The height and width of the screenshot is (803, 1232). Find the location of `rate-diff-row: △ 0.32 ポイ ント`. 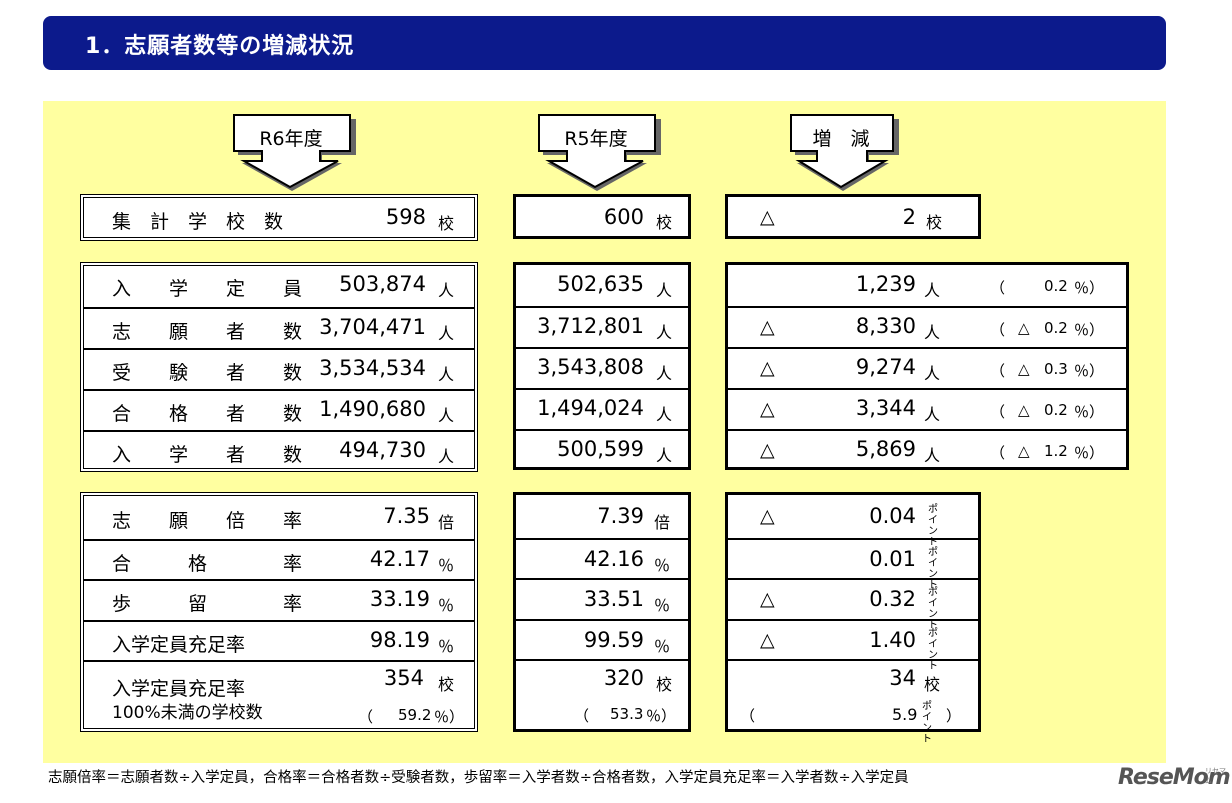

rate-diff-row: △ 0.32 ポイ ント is located at coordinates (853, 604).